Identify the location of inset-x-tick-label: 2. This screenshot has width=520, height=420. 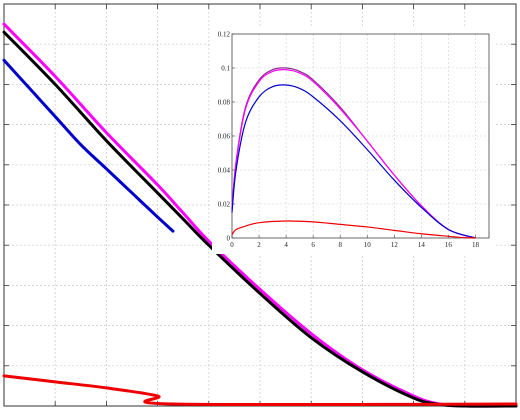
(259, 245).